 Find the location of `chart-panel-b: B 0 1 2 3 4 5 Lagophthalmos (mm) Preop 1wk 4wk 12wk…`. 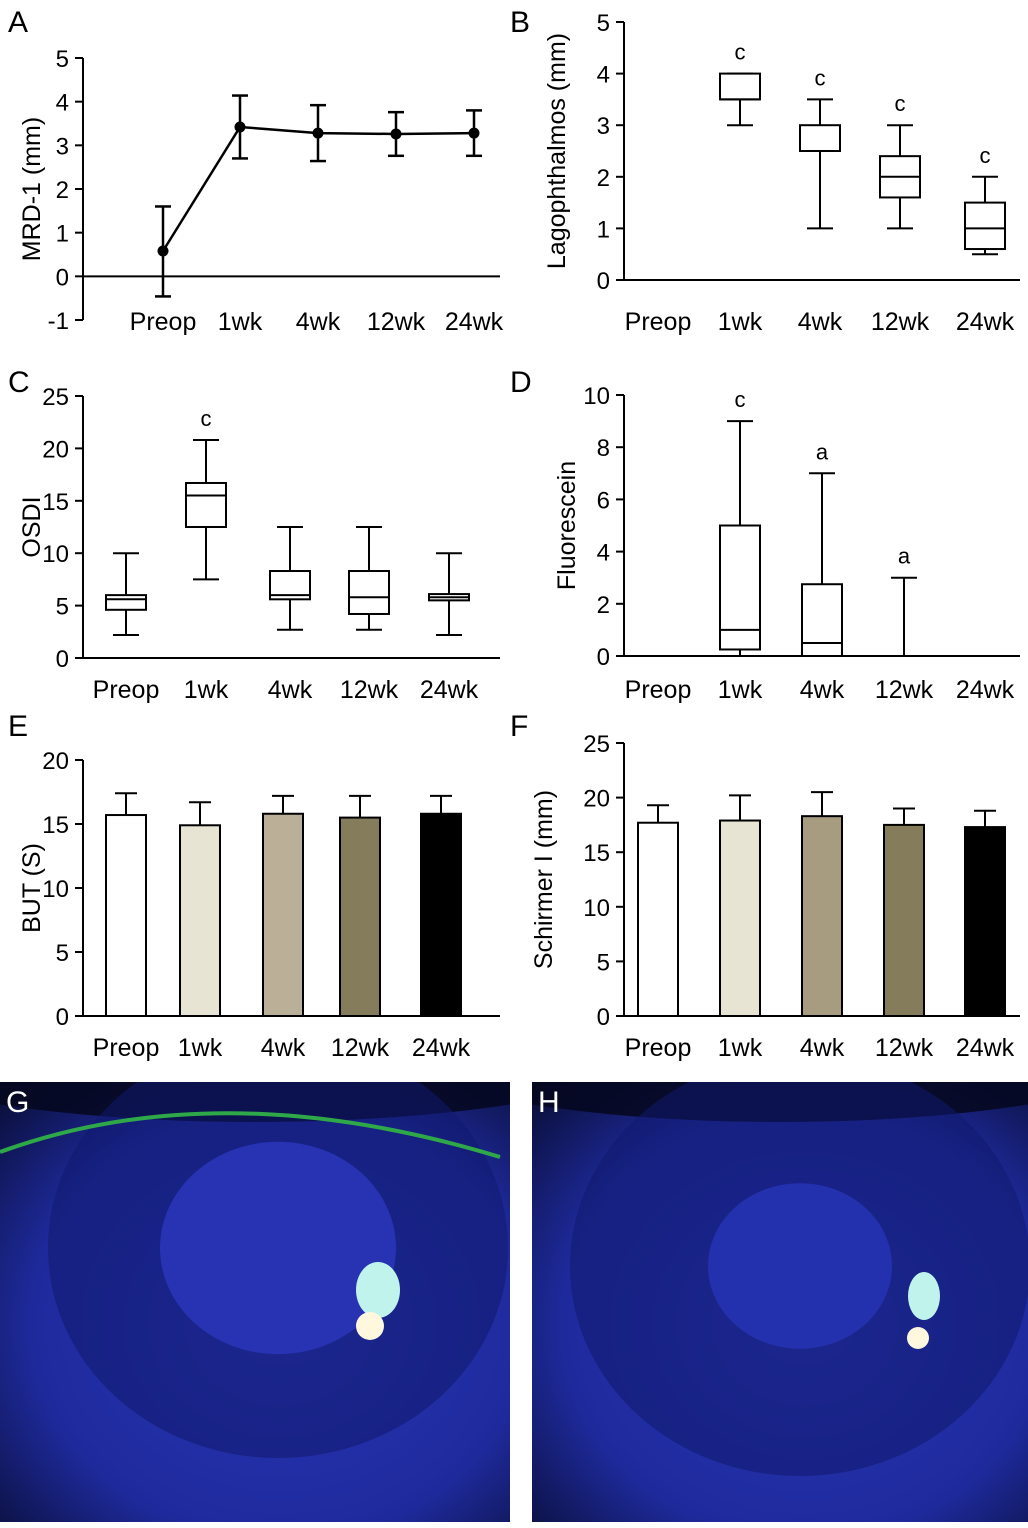

chart-panel-b: B 0 1 2 3 4 5 Lagophthalmos (mm) Preop 1wk 4wk 12wk… is located at coordinates (765, 171).